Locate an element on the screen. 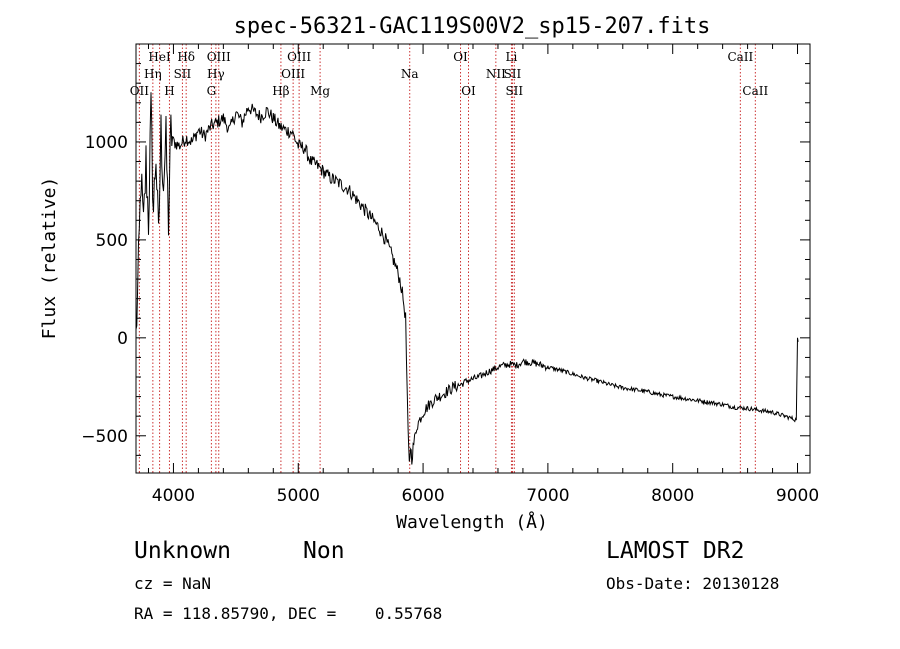 Image resolution: width=900 pixels, height=649 pixels. coordinates: RA = 118.85790, DEC = 0.55768 is located at coordinates (288, 613).